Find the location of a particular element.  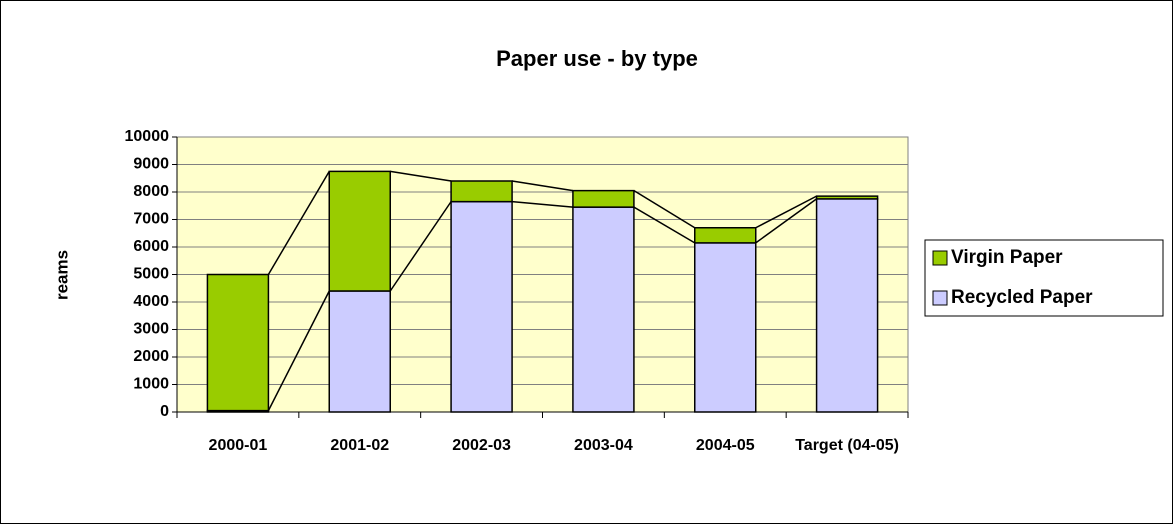

x-tick-label: 2004-05 is located at coordinates (725, 445).